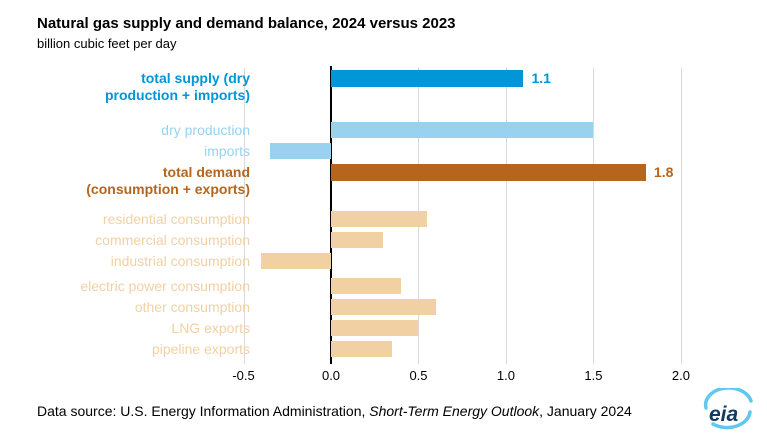  I want to click on eia-logo: eia, so click(728, 411).